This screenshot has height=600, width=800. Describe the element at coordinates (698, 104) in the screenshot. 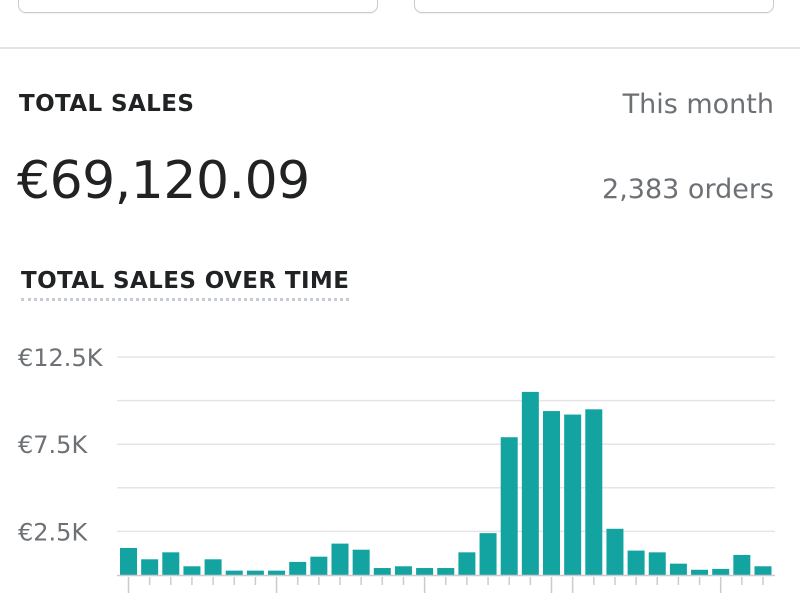

I see `period-label: This month` at that location.